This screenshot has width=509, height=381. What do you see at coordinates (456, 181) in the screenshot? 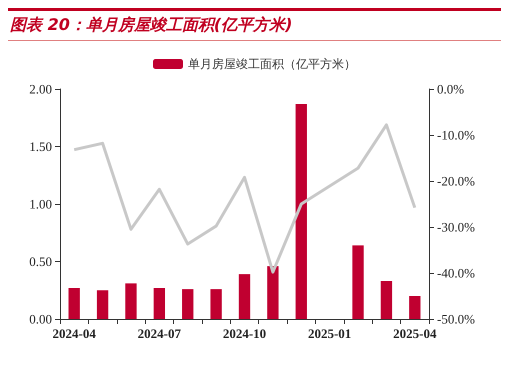
I see `y2-tick-label: -20.0%` at bounding box center [456, 181].